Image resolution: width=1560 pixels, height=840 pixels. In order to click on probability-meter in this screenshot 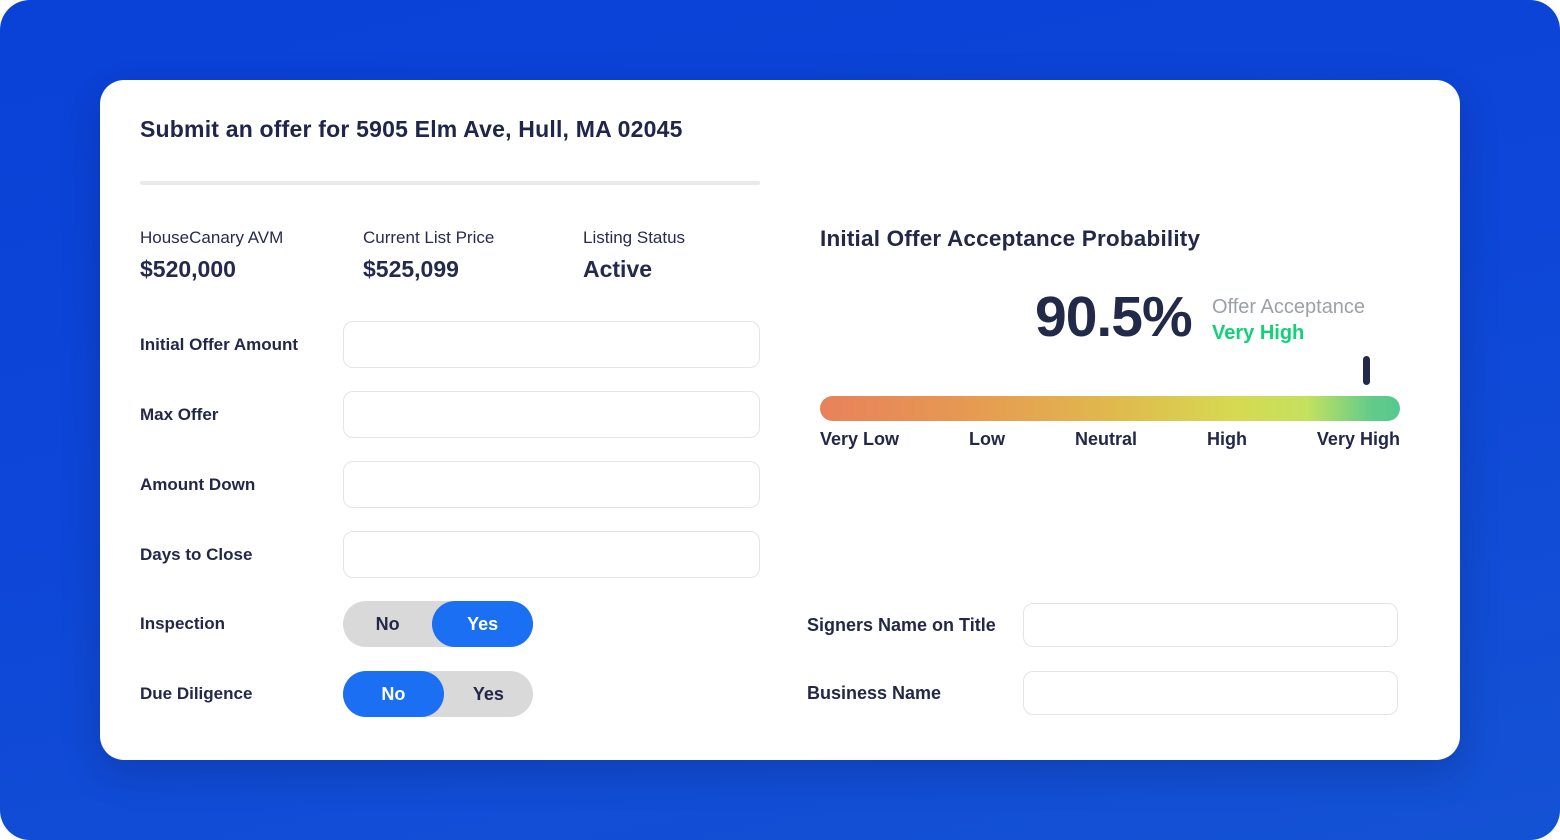, I will do `click(1110, 408)`.